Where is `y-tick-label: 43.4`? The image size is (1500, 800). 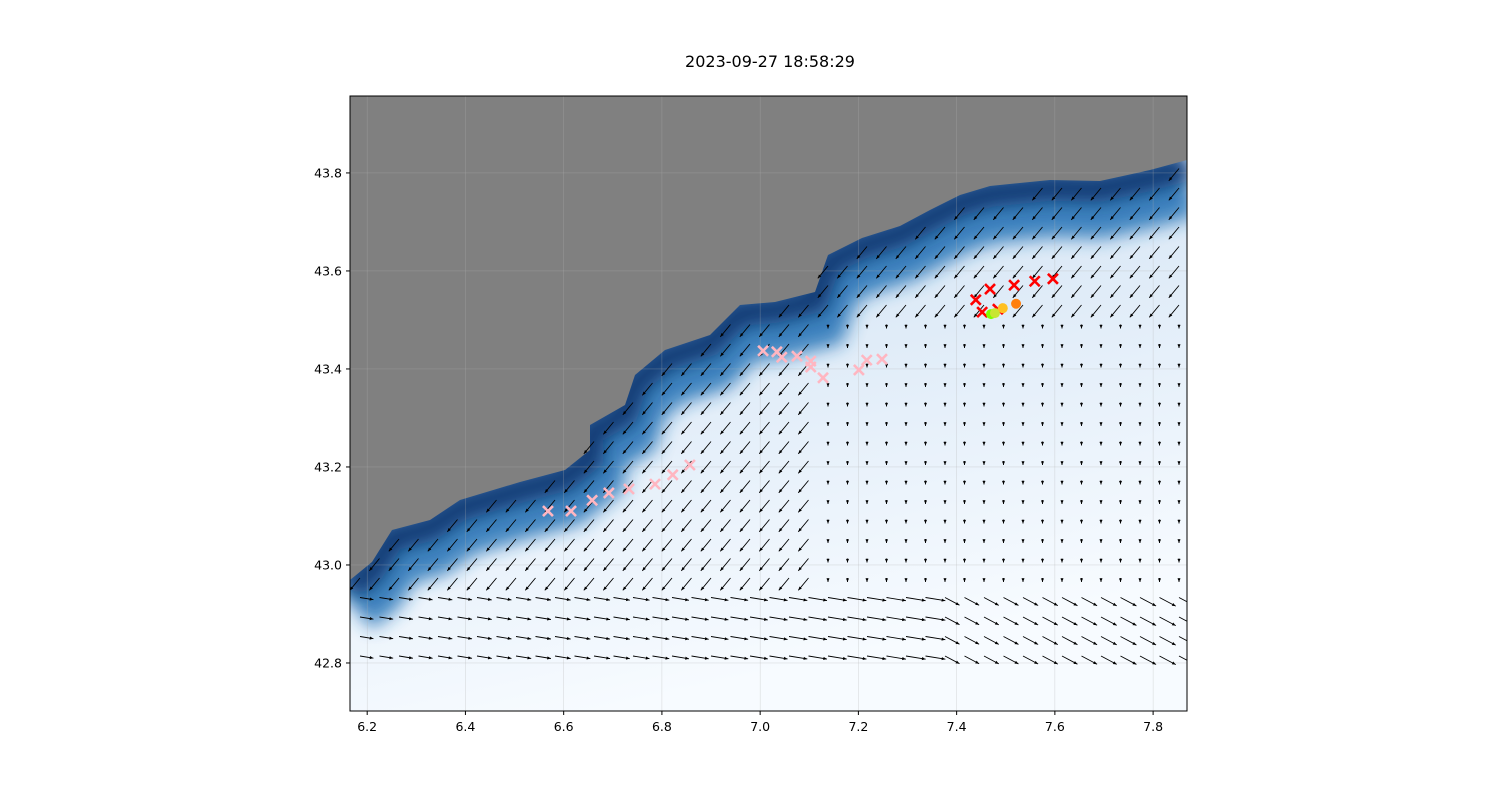 y-tick-label: 43.4 is located at coordinates (328, 368).